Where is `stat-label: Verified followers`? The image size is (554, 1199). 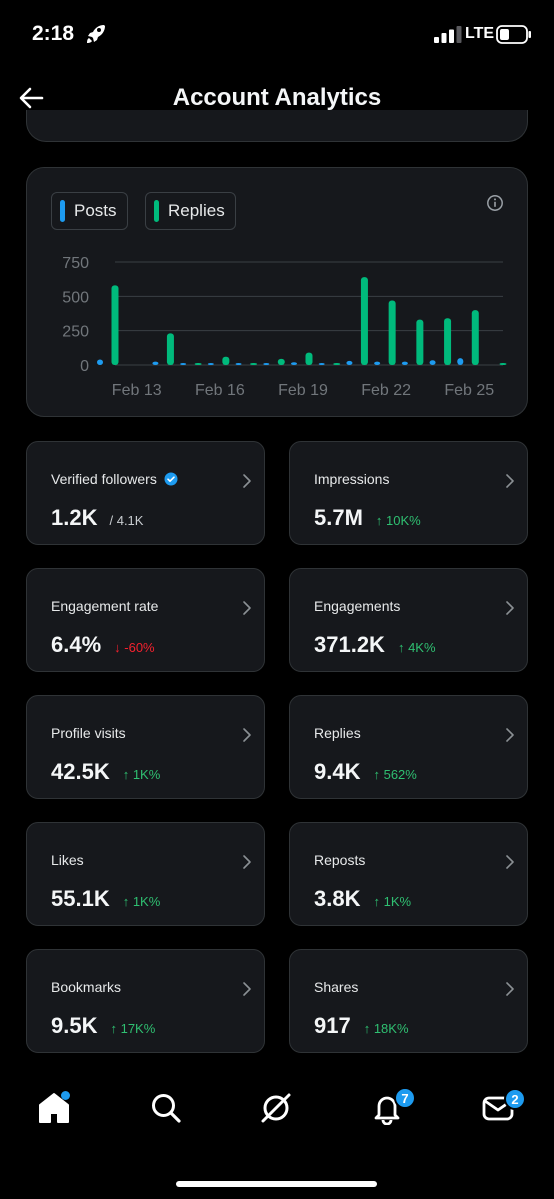 stat-label: Verified followers is located at coordinates (114, 479).